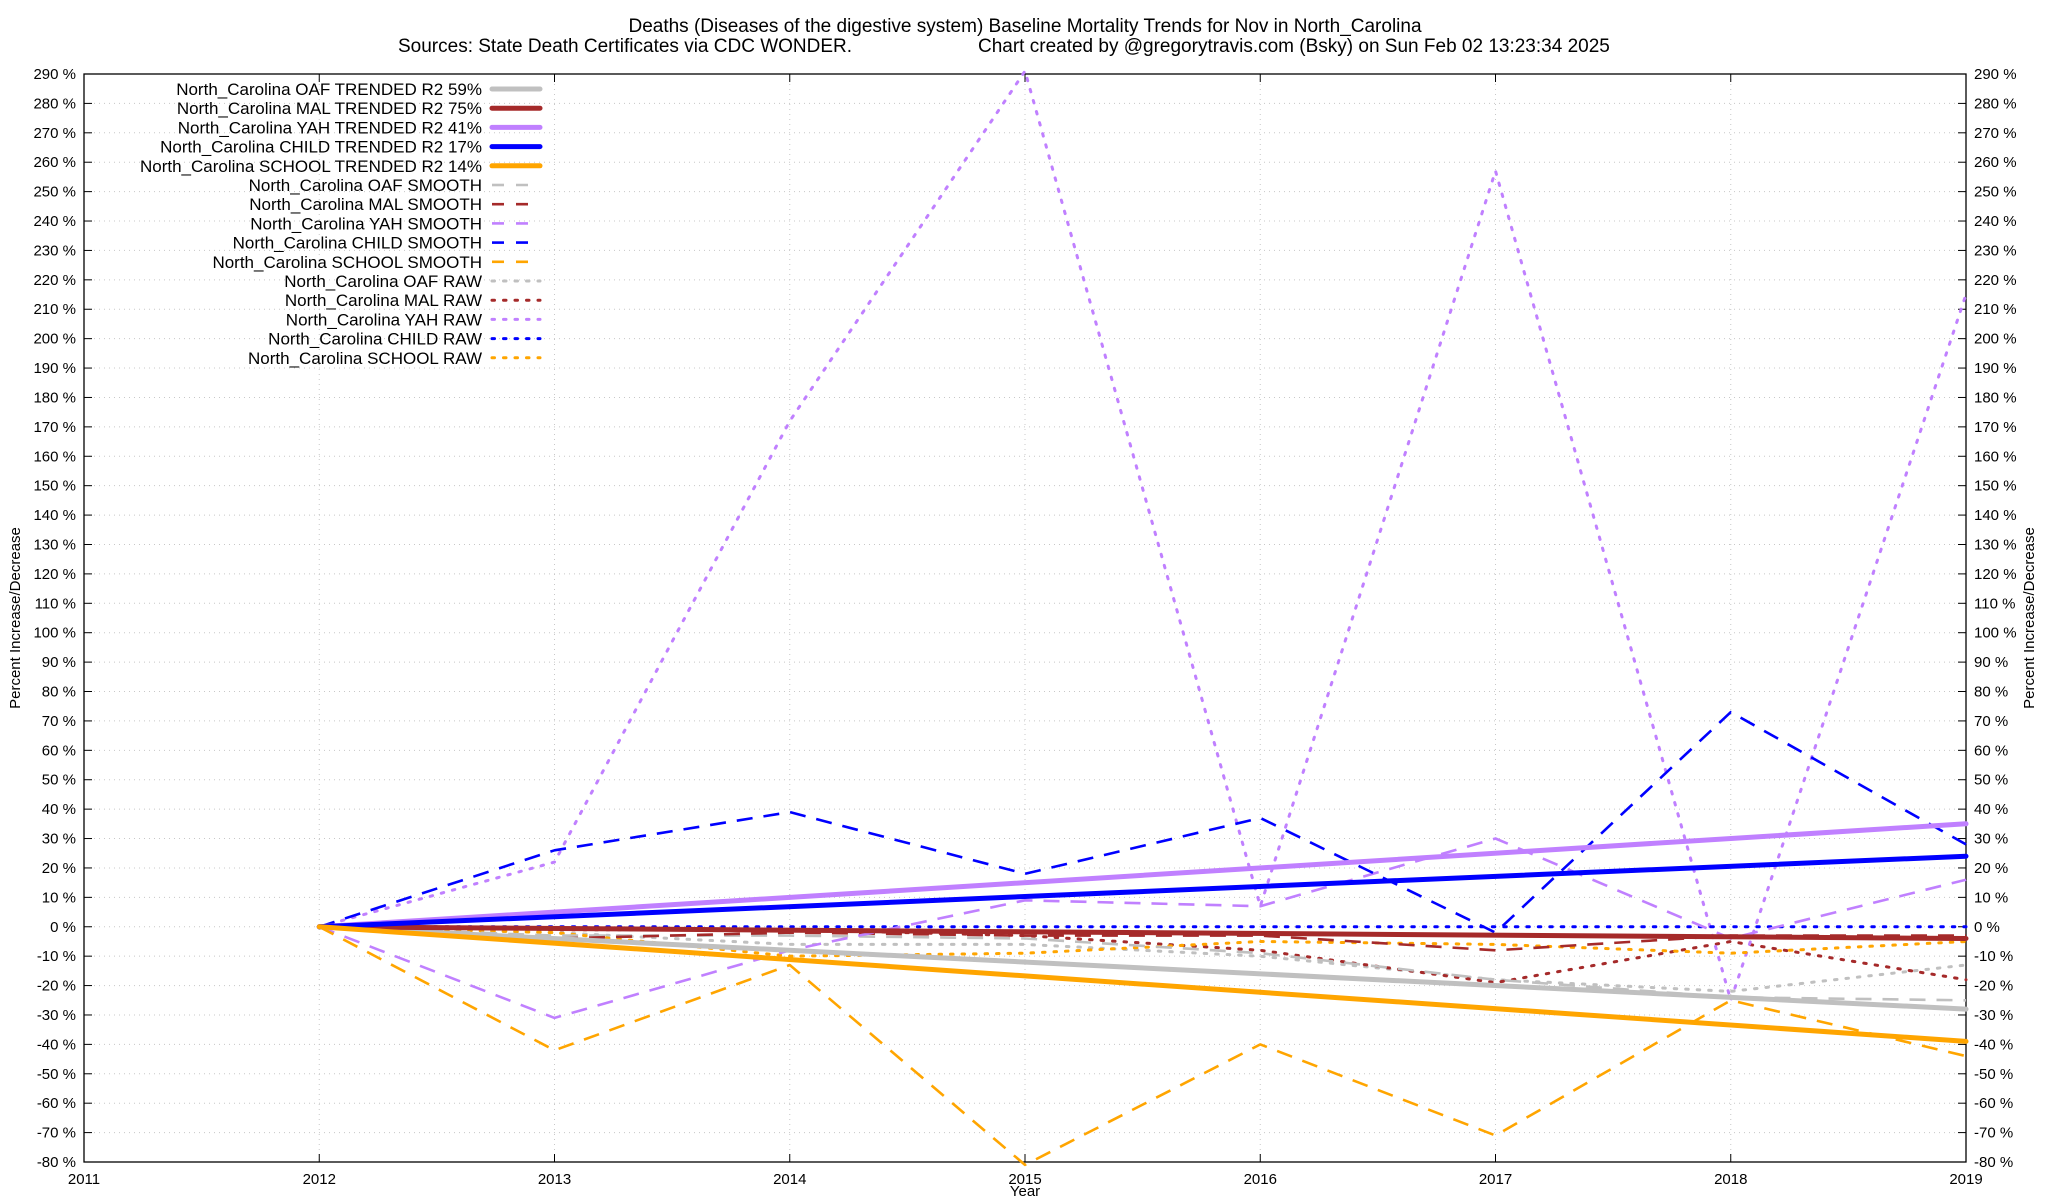 The height and width of the screenshot is (1200, 2048). Describe the element at coordinates (1993, 1162) in the screenshot. I see `y-tick-label-right: -80 %` at that location.